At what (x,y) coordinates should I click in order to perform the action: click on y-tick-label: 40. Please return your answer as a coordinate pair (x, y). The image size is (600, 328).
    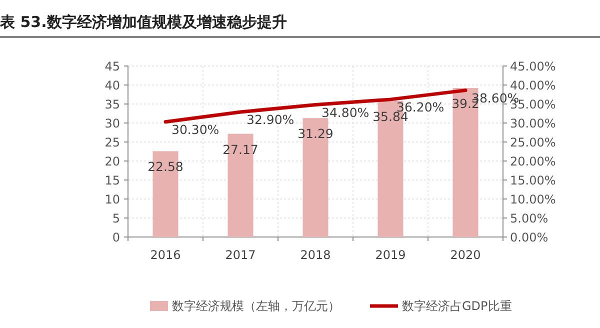
    Looking at the image, I should click on (112, 85).